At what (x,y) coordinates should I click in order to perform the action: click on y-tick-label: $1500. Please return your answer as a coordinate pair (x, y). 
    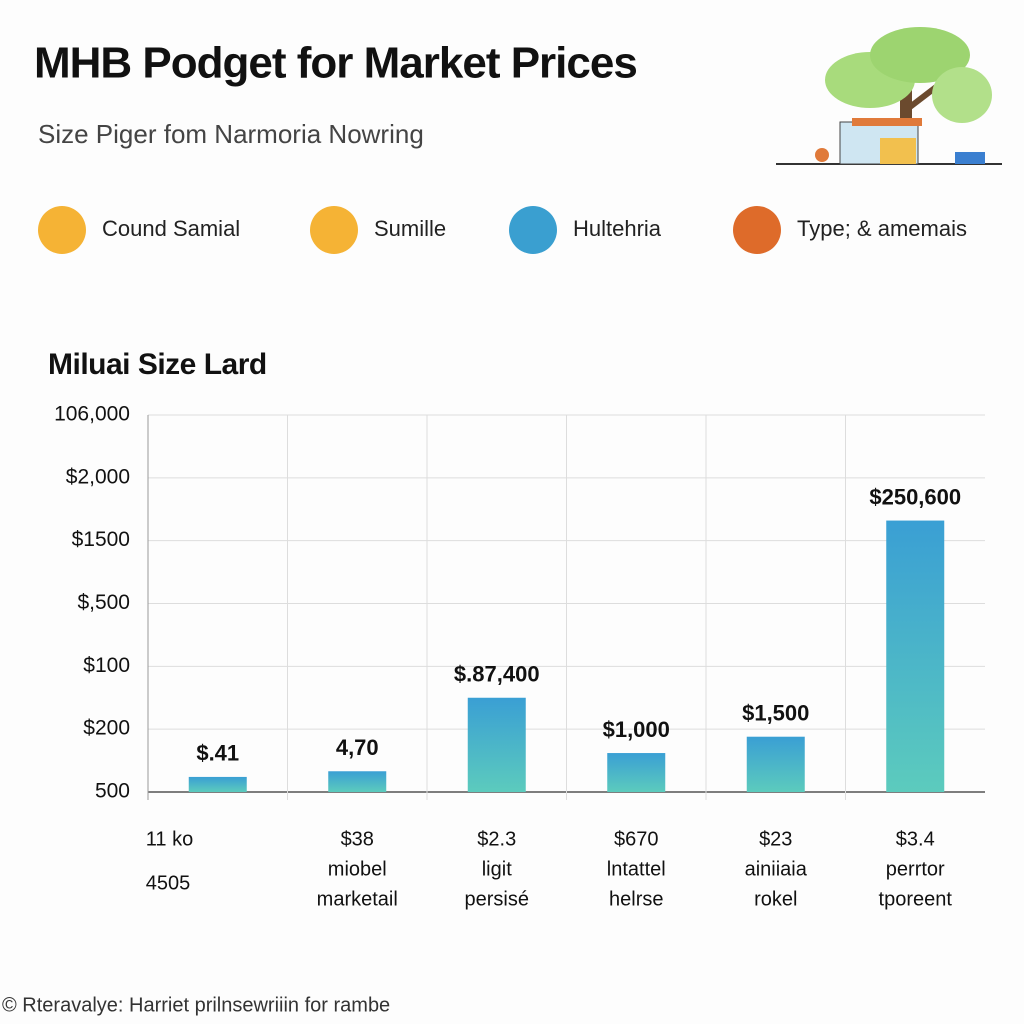
    Looking at the image, I should click on (101, 539).